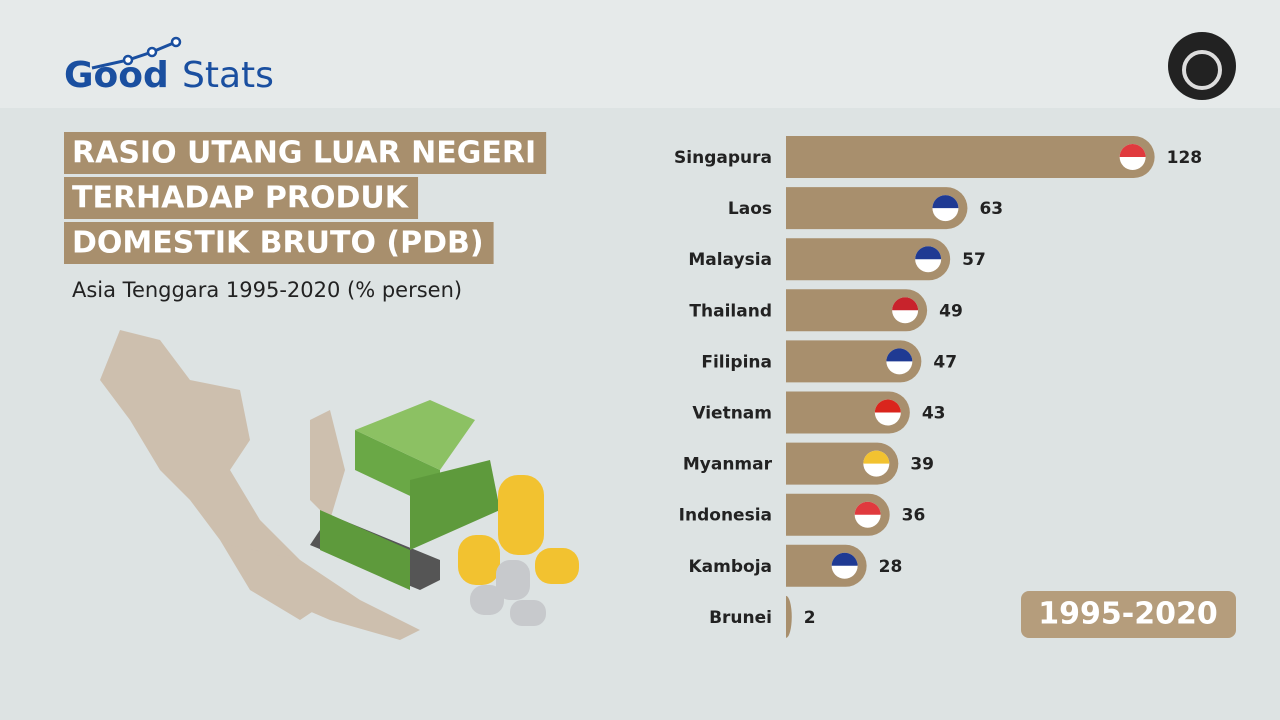  I want to click on map-philippines, so click(327, 465).